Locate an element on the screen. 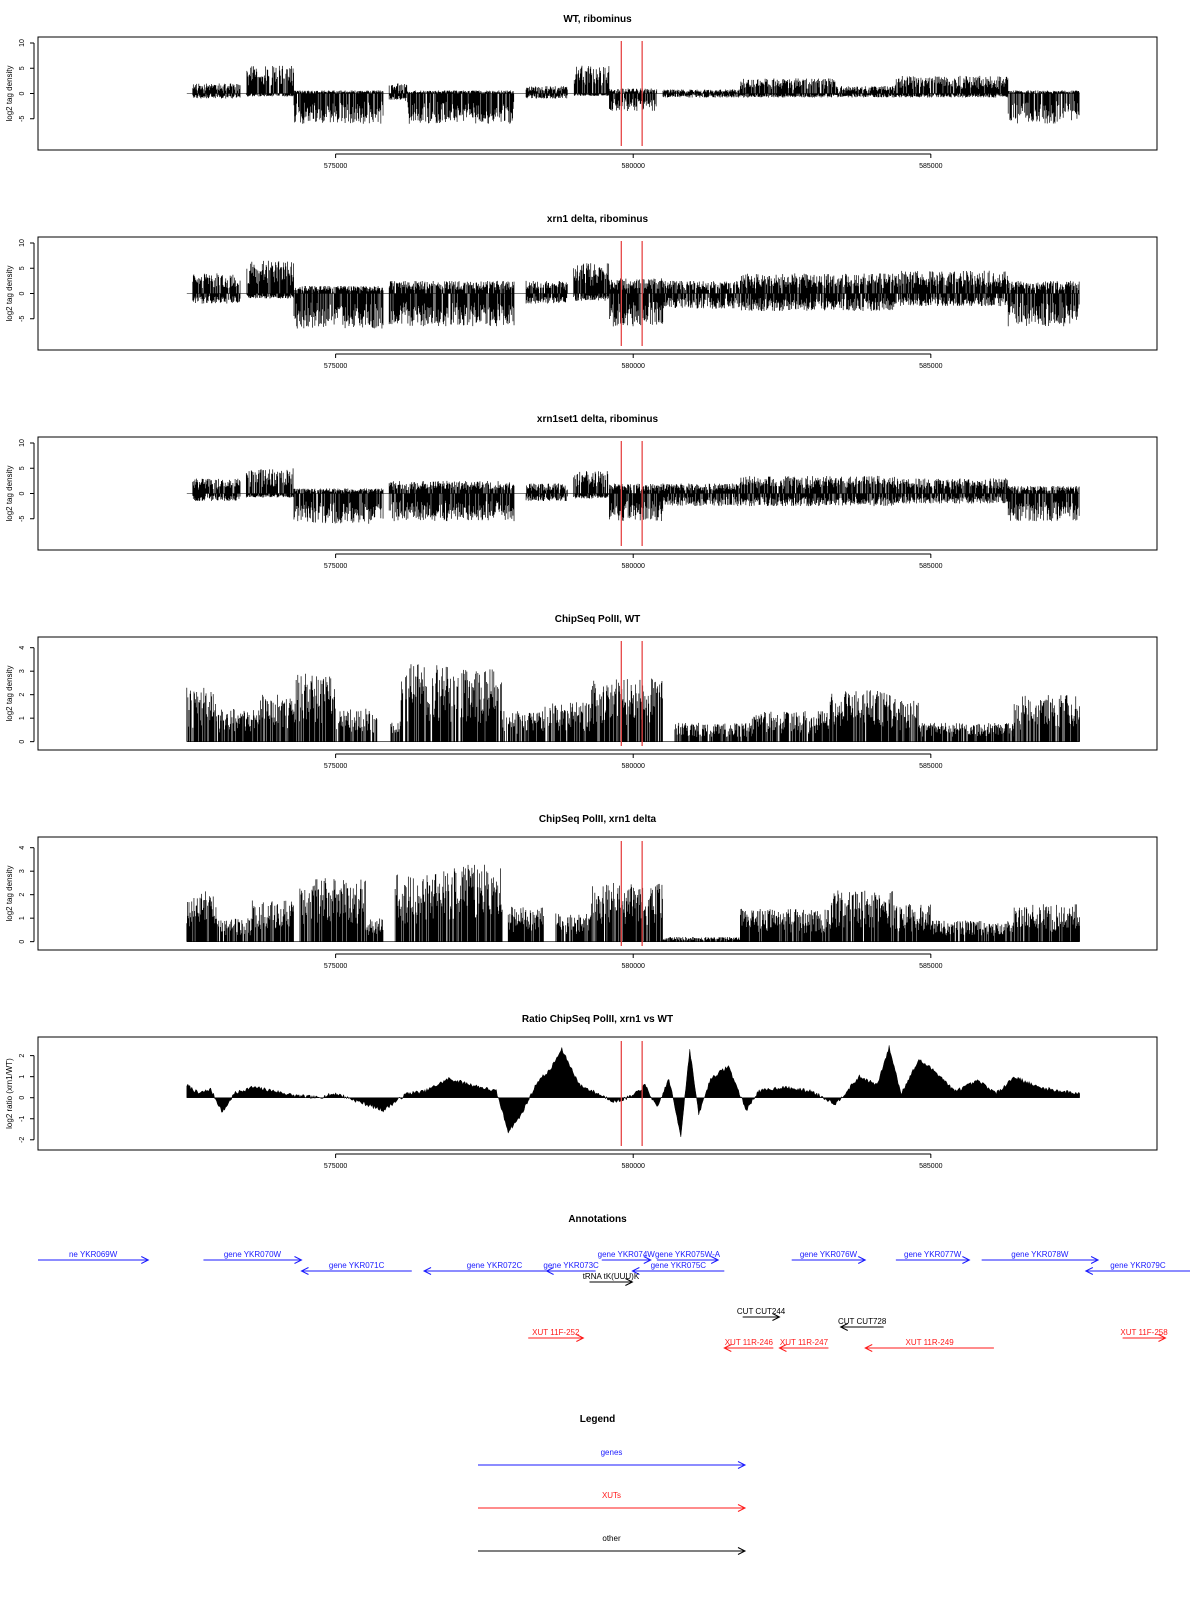  annotation-label: gene YKR078W is located at coordinates (1040, 1254).